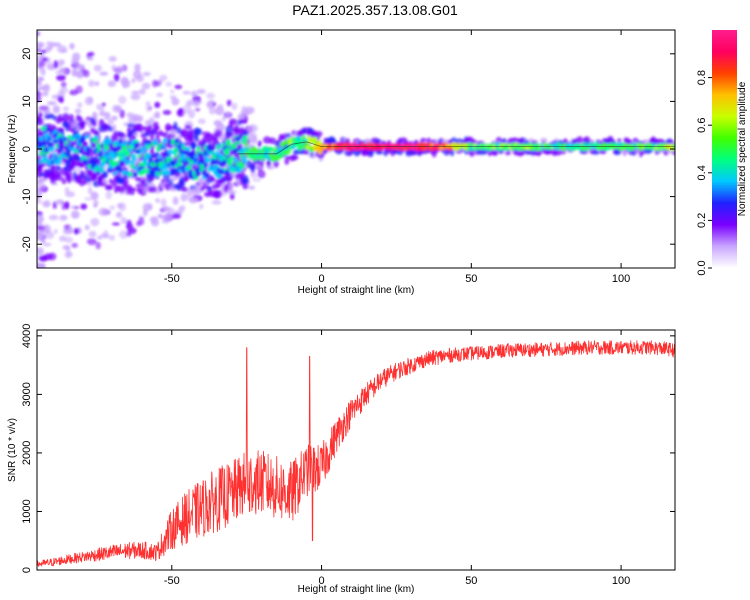 The image size is (750, 600). What do you see at coordinates (456, 148) in the screenshot?
I see `ridge-center-line` at bounding box center [456, 148].